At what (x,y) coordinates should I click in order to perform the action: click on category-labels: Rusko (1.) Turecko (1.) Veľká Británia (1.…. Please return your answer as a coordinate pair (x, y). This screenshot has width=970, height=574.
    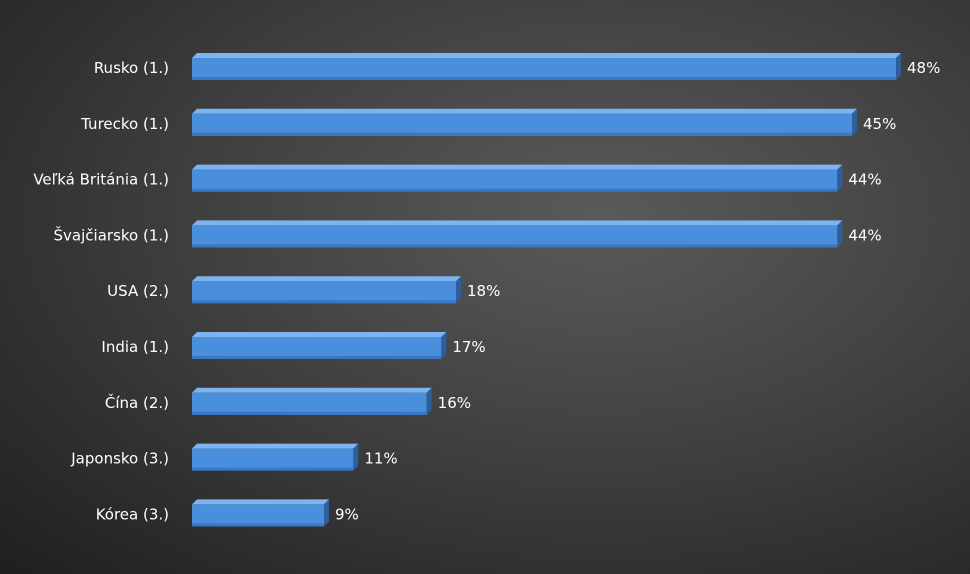
    Looking at the image, I should click on (101, 291).